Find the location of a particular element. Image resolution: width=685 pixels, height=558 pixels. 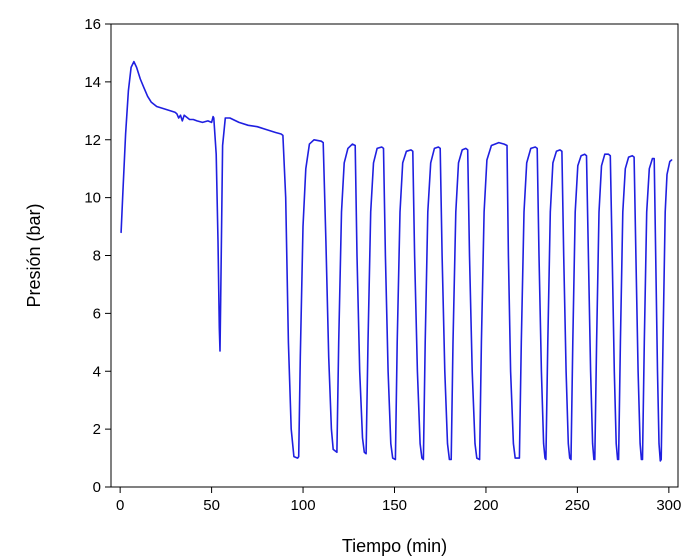

y-tick-label: 16 is located at coordinates (92, 24).